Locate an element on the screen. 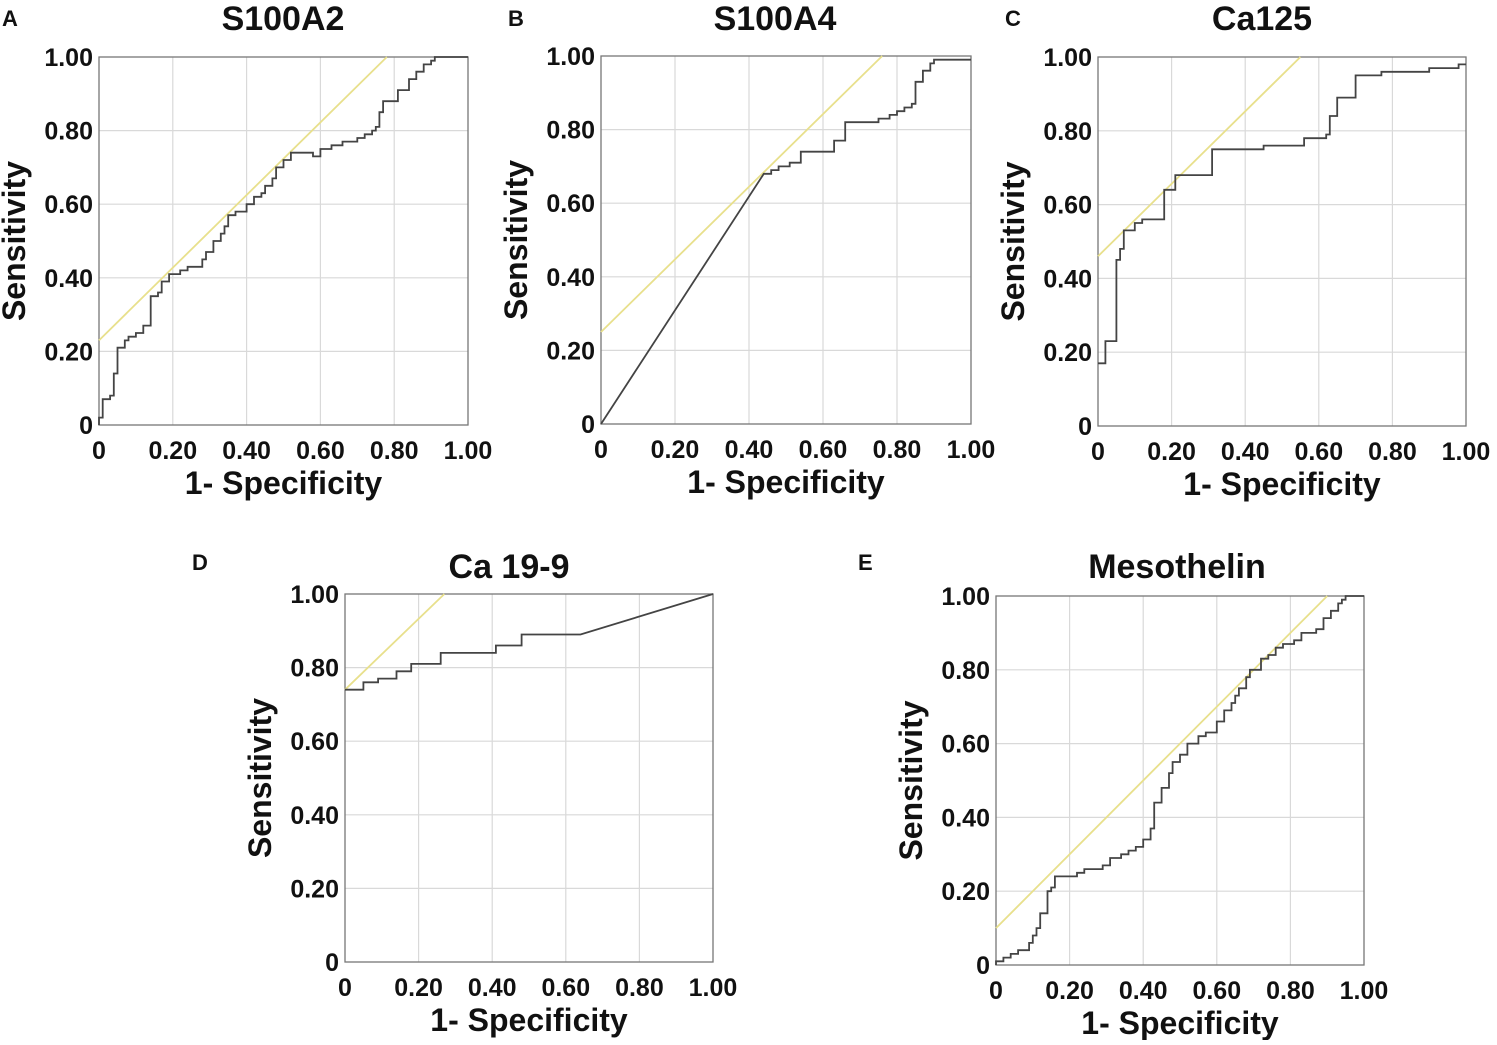 This screenshot has height=1045, width=1497. chart-title-e: Mesothelin is located at coordinates (1177, 567).